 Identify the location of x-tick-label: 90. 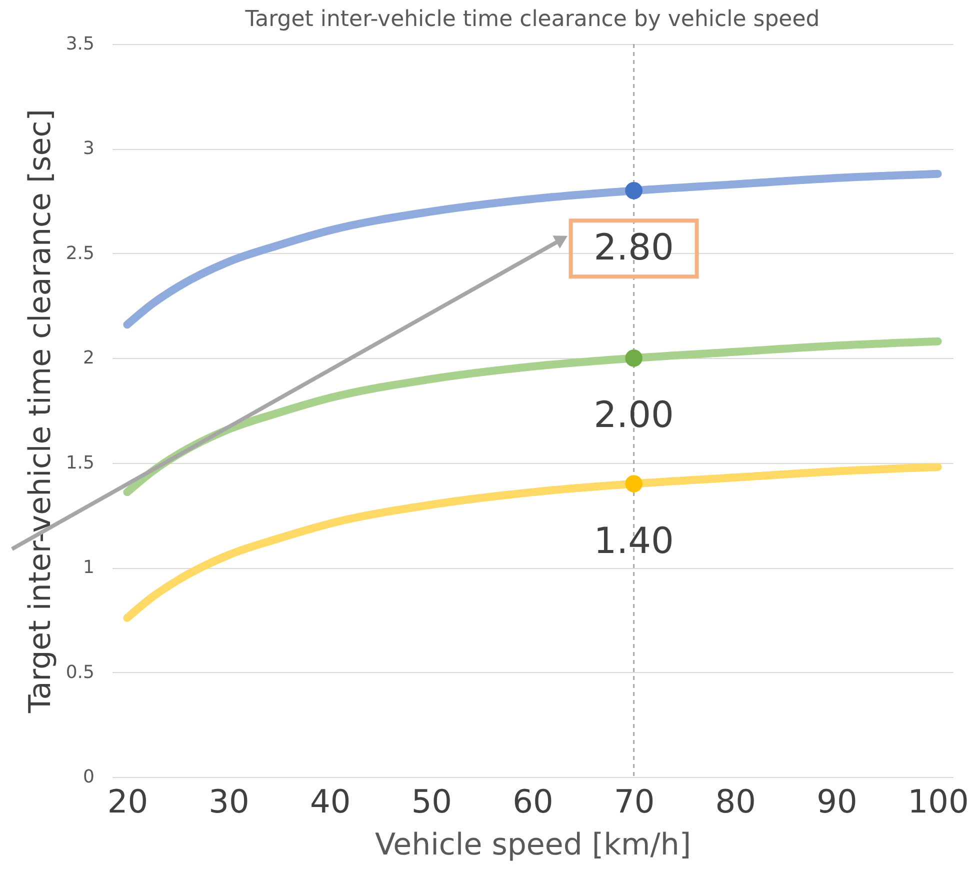
(837, 801).